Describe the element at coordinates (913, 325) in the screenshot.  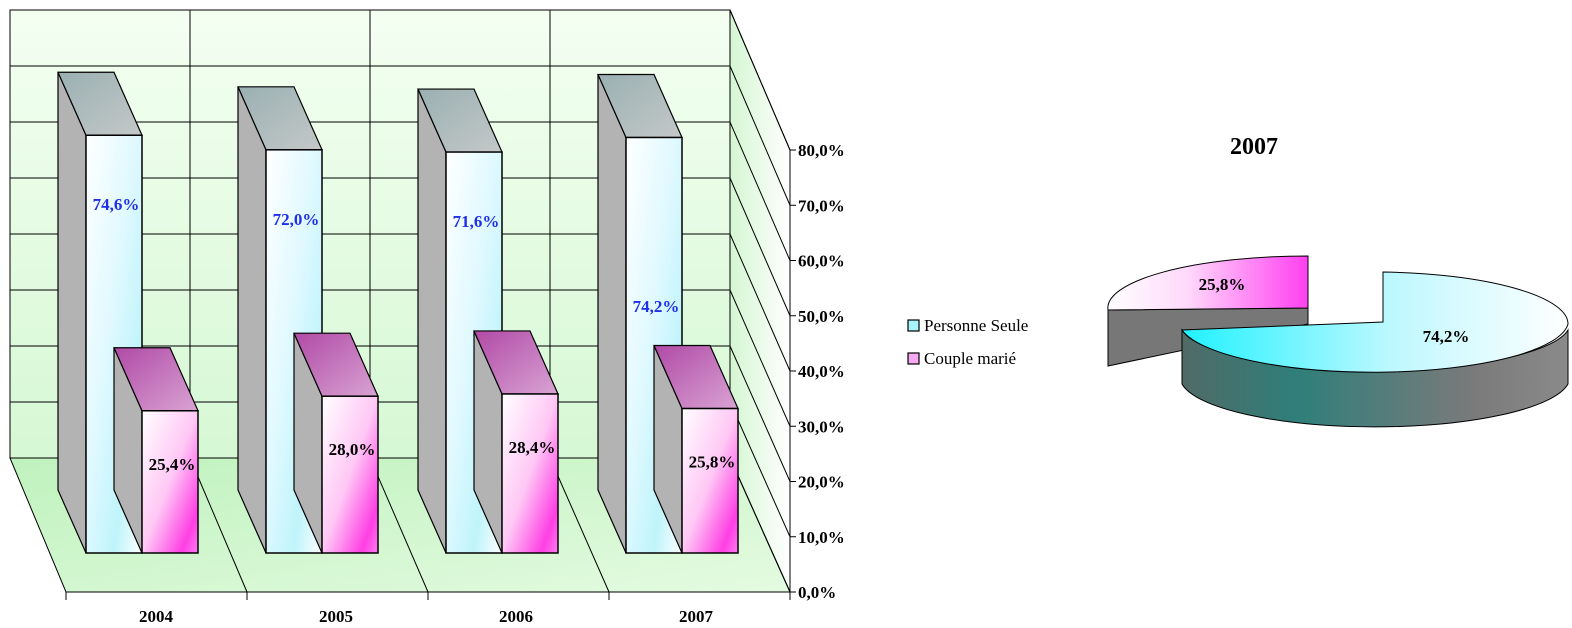
I see `legend-swatch-cyan` at that location.